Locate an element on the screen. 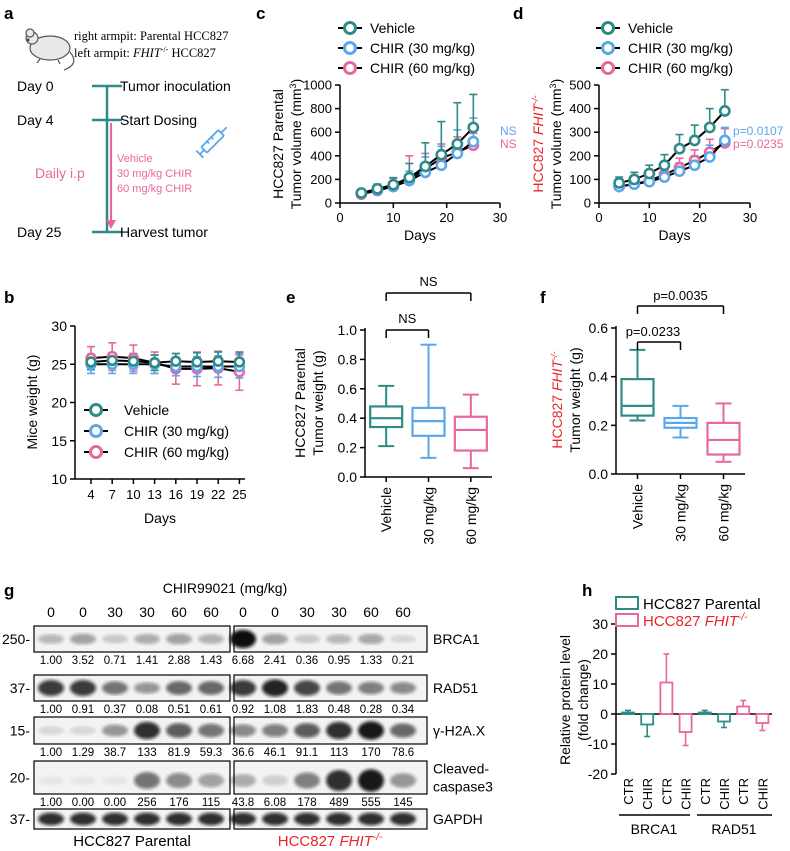  panel-d-label: d is located at coordinates (518, 13).